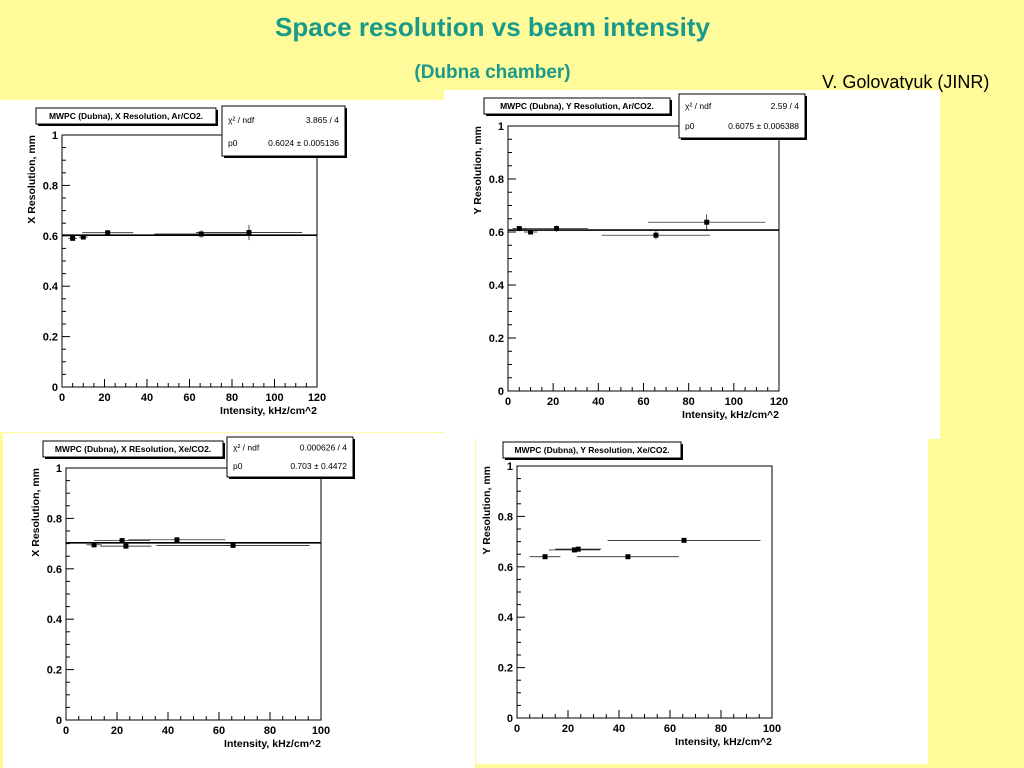 The image size is (1024, 768). I want to click on chart-title: MWPC (Dubna), X Resolution, Ar/CO2., so click(126, 116).